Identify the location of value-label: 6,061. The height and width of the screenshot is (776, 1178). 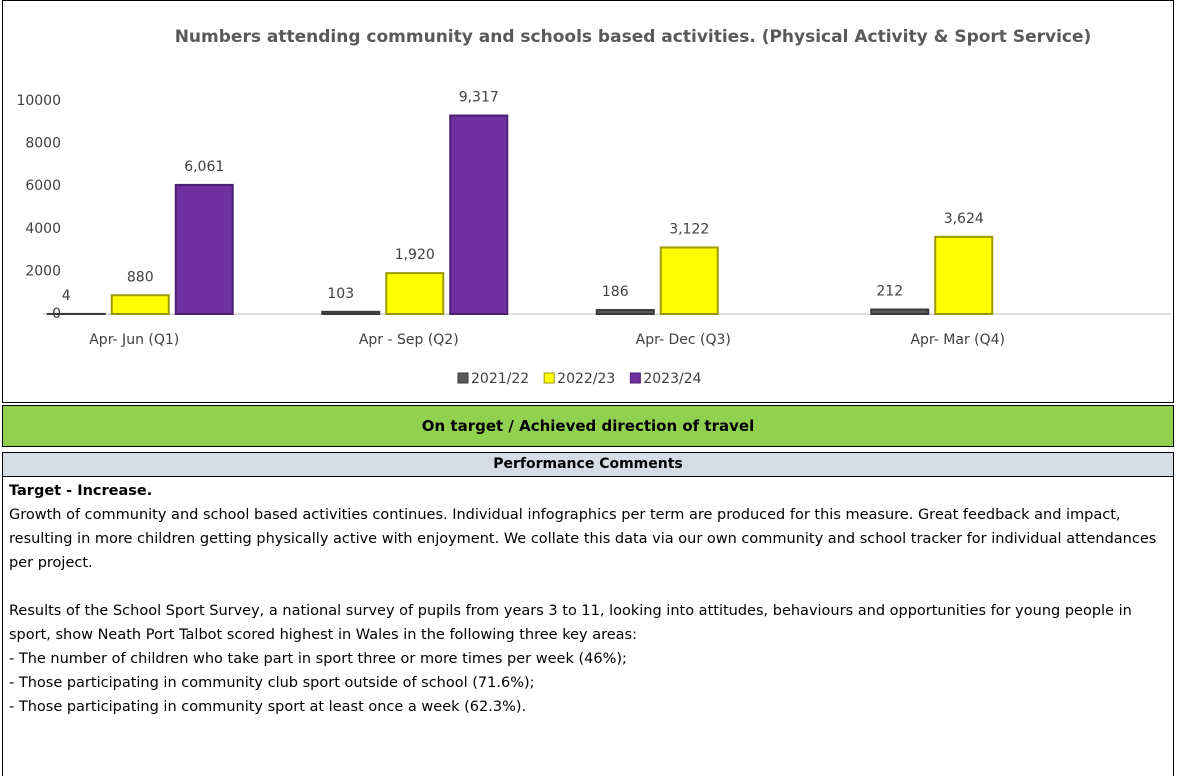
(204, 167).